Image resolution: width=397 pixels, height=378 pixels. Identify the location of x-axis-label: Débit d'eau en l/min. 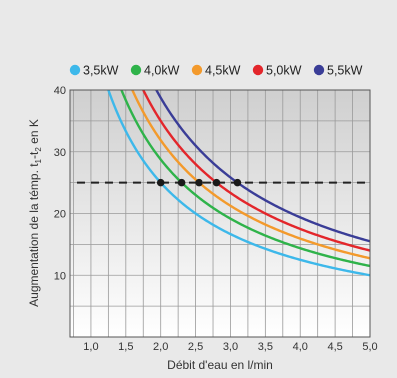
(220, 365).